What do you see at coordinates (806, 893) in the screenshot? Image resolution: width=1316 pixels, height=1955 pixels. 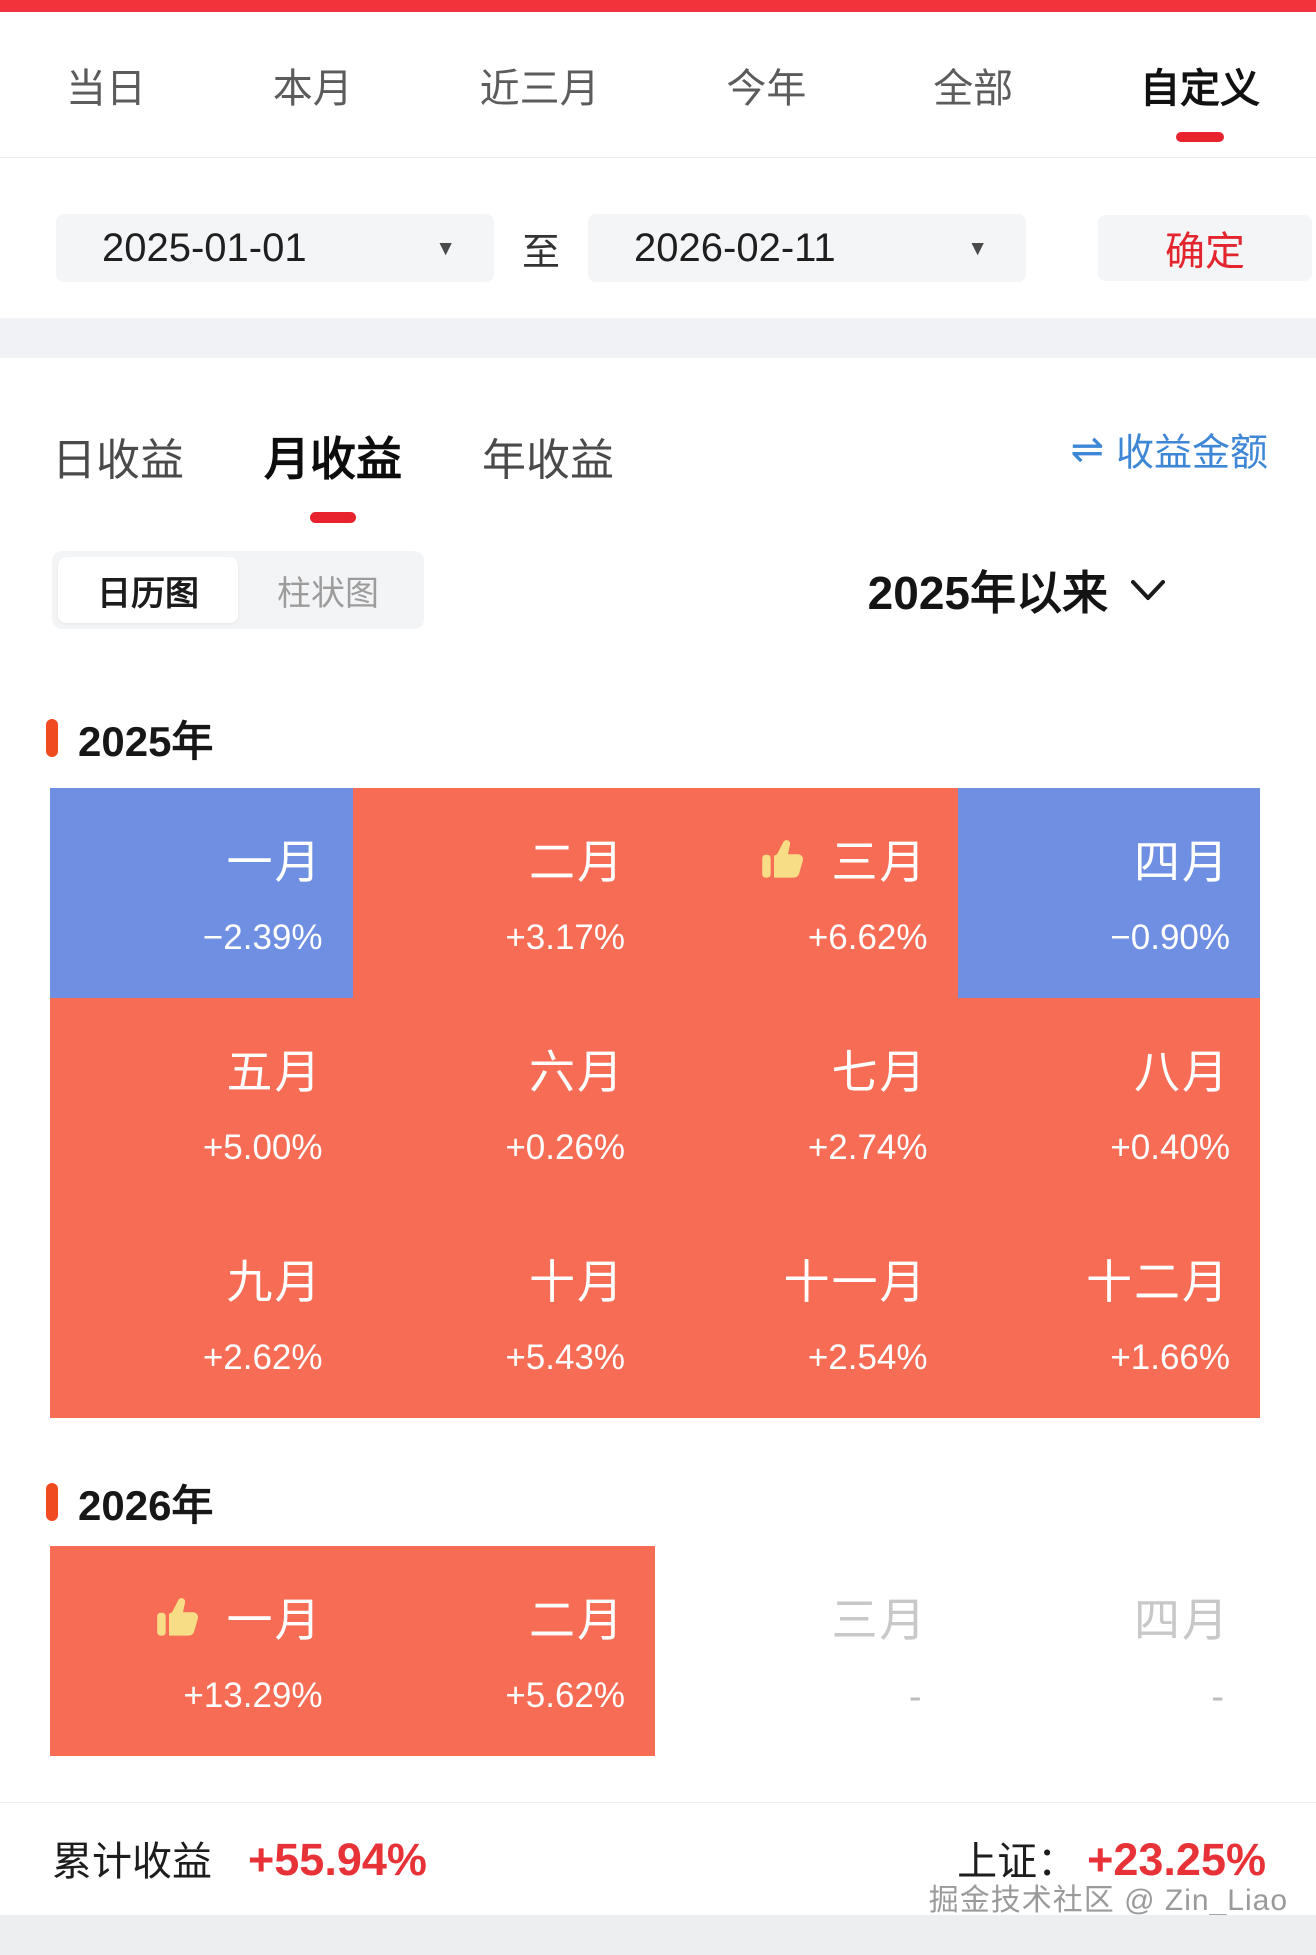 I see `month-cell: 三月 +6.62%` at bounding box center [806, 893].